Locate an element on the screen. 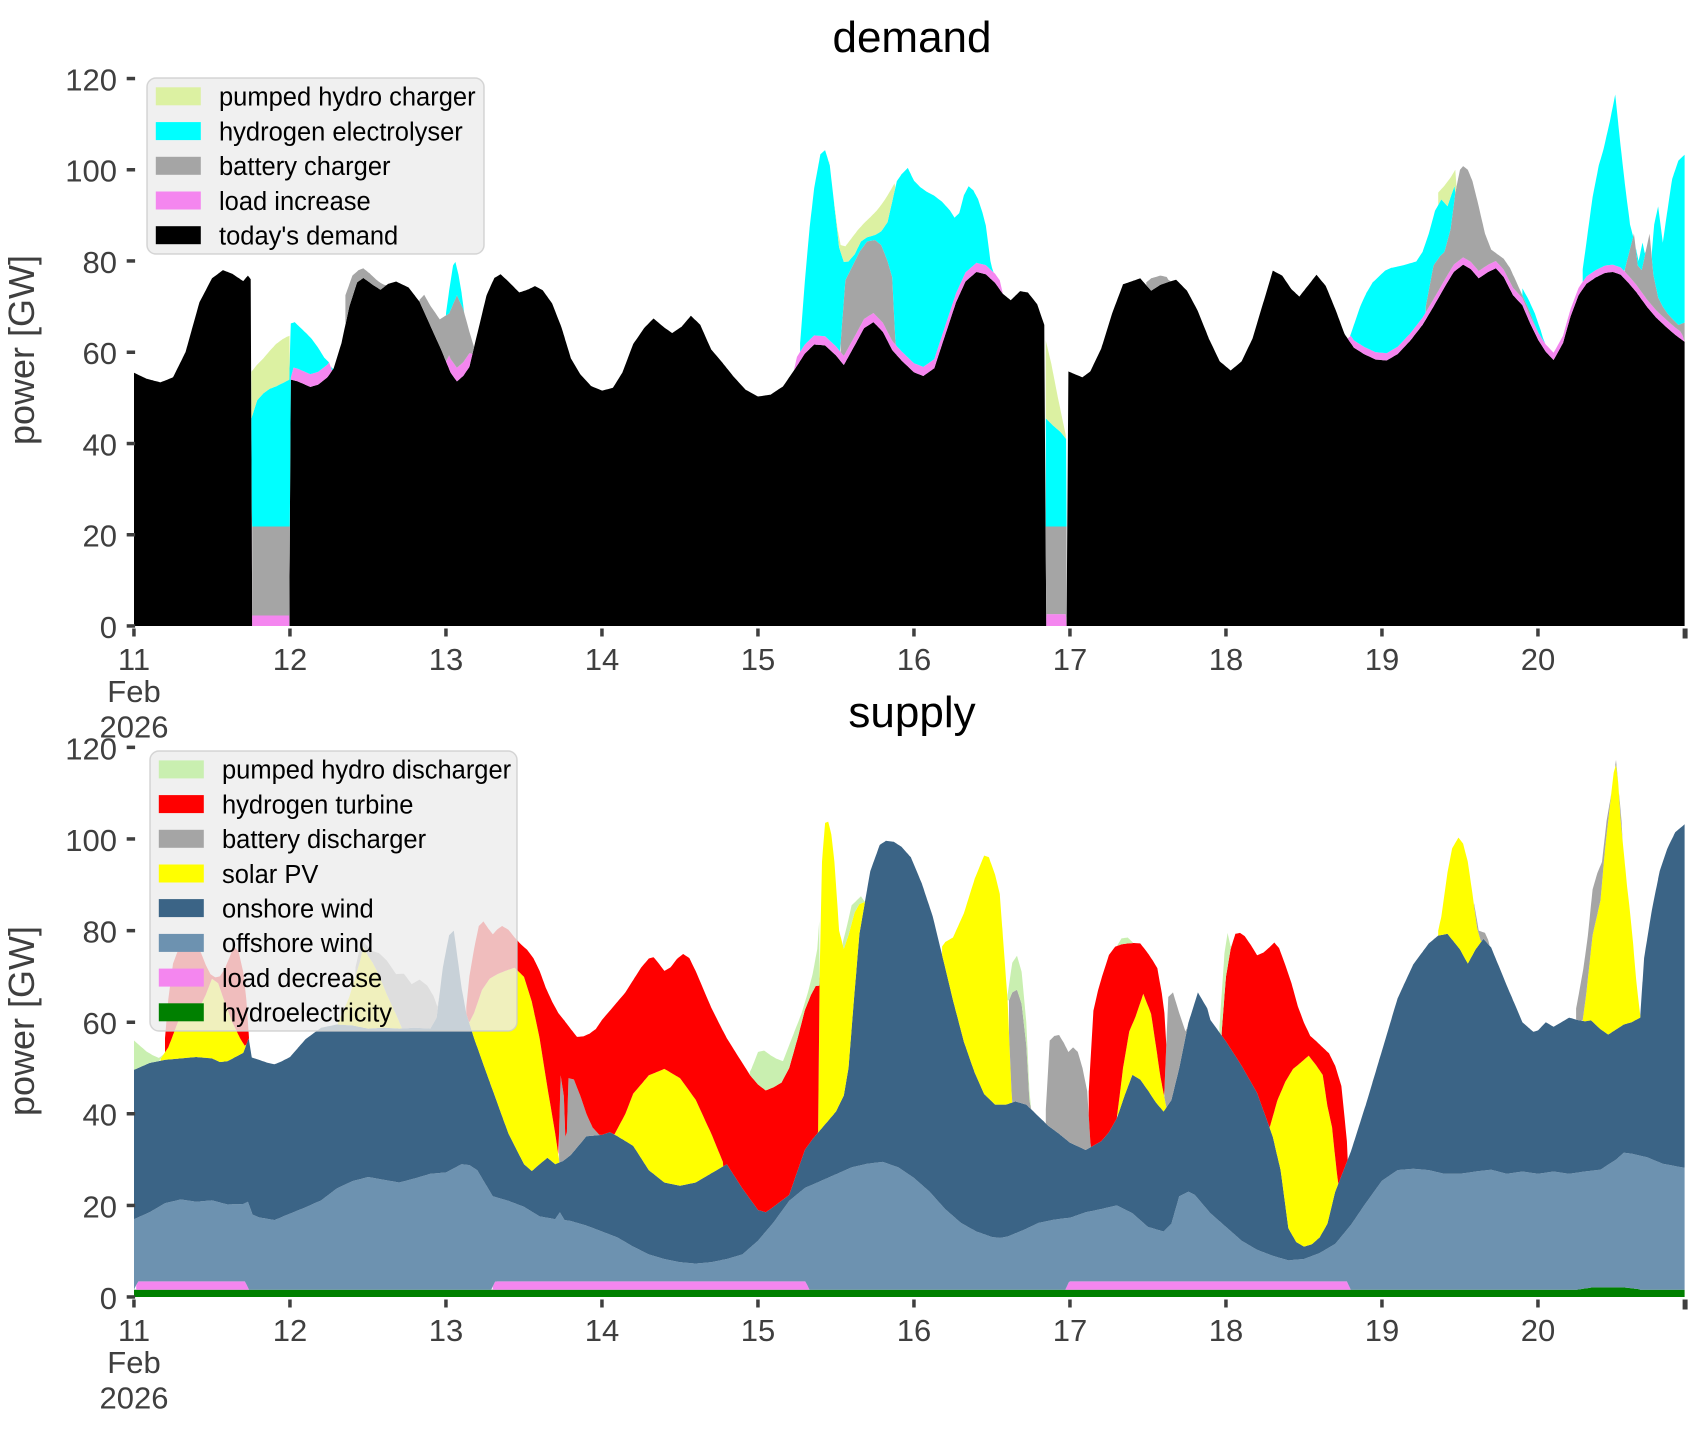 The image size is (1706, 1436). svg-text: pumped hydro charger is located at coordinates (347, 98).